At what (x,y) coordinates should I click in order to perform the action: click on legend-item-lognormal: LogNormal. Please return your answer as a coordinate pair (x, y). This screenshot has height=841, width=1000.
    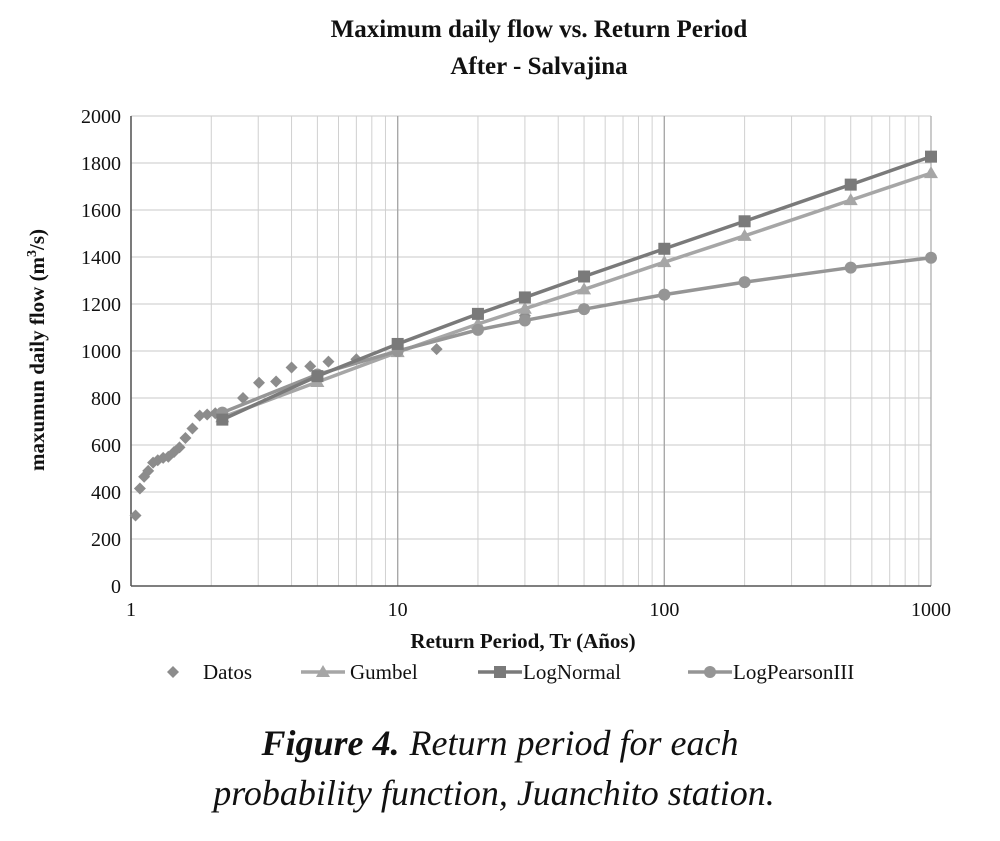
    Looking at the image, I should click on (549, 672).